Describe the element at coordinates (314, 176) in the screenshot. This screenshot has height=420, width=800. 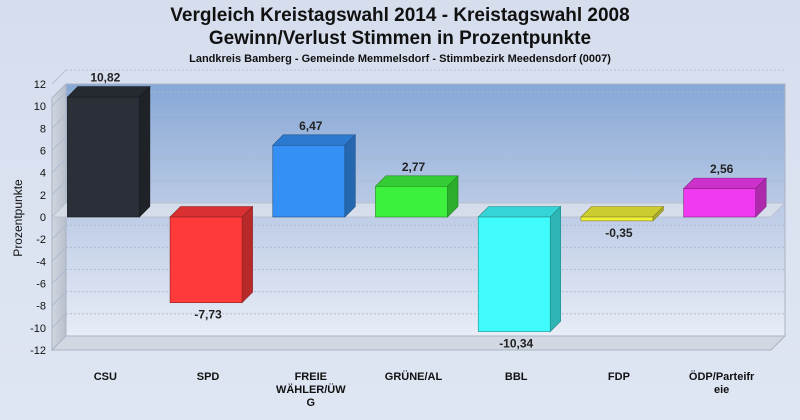
I see `bar-freie-w-hler-wg` at that location.